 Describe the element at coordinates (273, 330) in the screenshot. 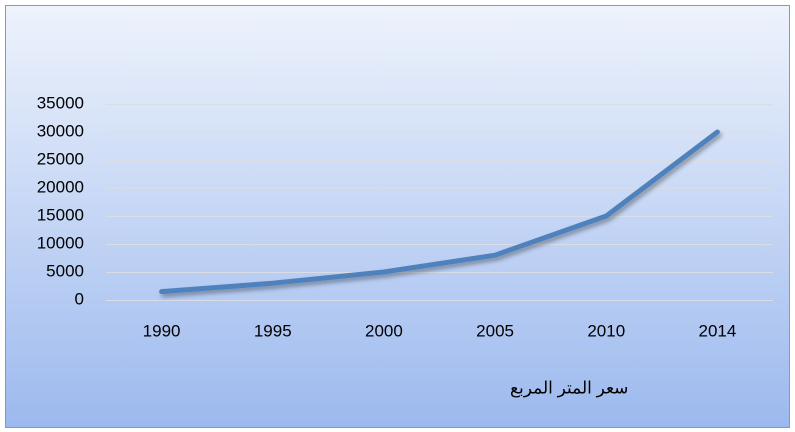

I see `x-tick-label: 1995` at that location.